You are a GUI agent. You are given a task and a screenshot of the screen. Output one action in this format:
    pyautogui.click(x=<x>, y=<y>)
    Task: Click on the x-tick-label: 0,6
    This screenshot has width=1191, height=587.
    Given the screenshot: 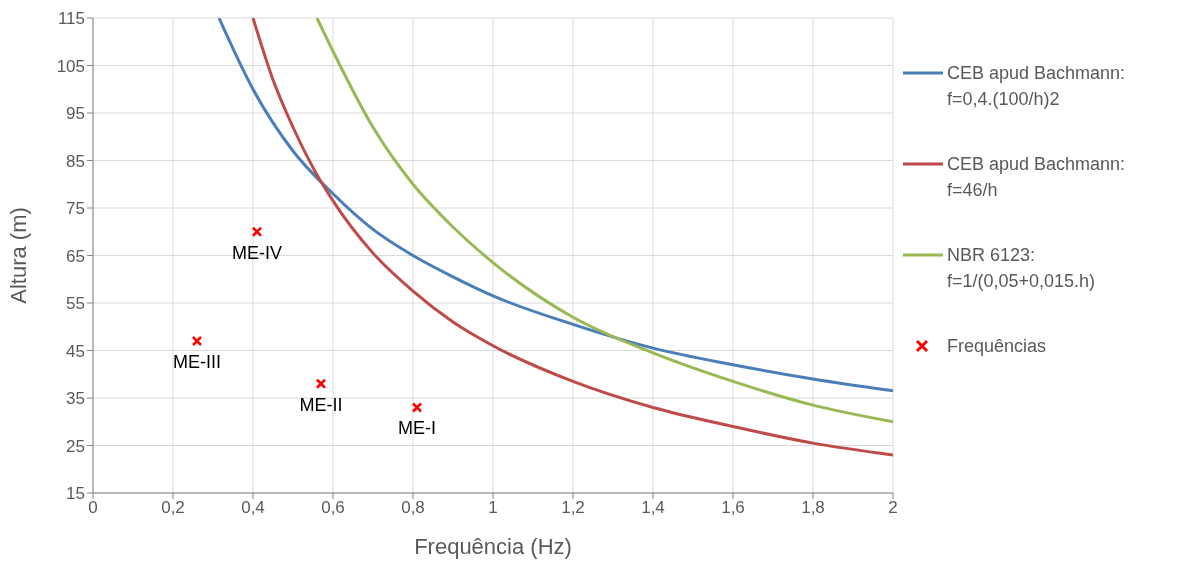 What is the action you would take?
    pyautogui.click(x=333, y=508)
    